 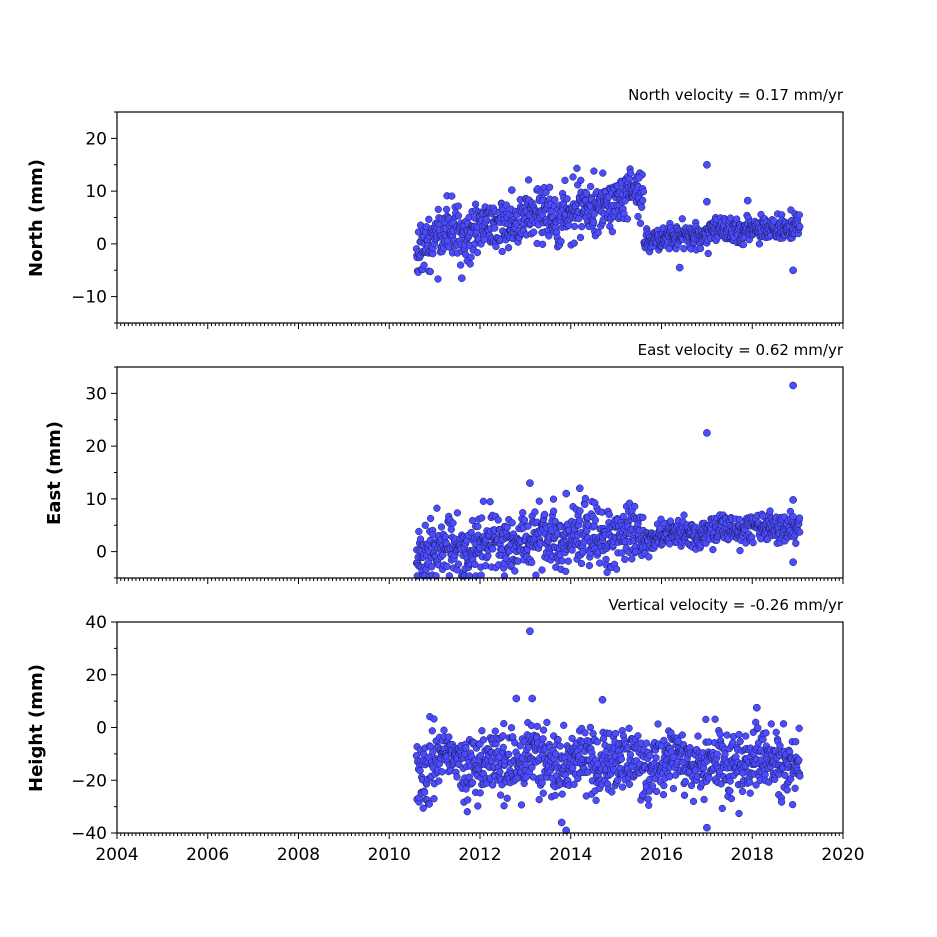 What do you see at coordinates (96, 623) in the screenshot?
I see `y-tick-label: 40` at bounding box center [96, 623].